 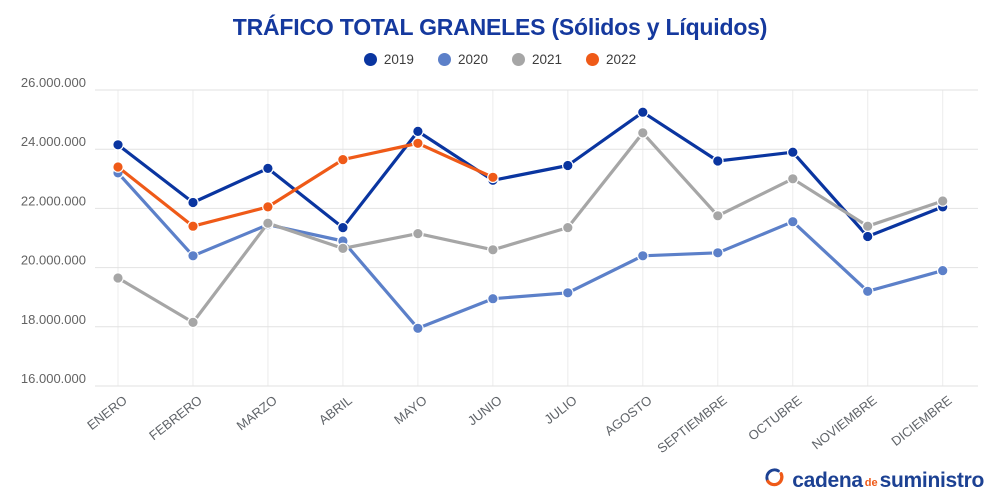 I want to click on legend-label-2020: 2020, so click(x=472, y=59).